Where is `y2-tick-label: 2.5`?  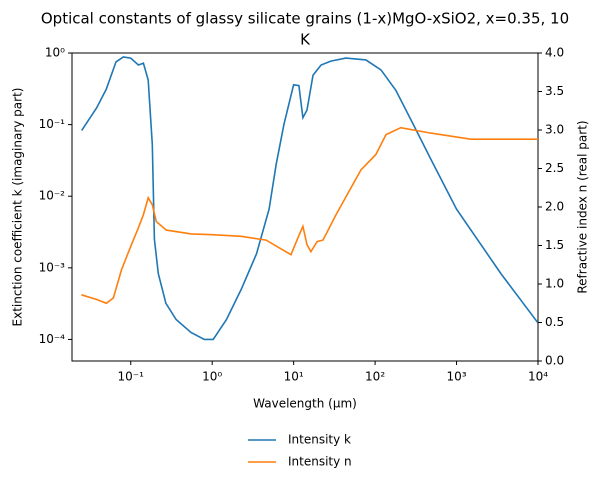 y2-tick-label: 2.5 is located at coordinates (554, 168).